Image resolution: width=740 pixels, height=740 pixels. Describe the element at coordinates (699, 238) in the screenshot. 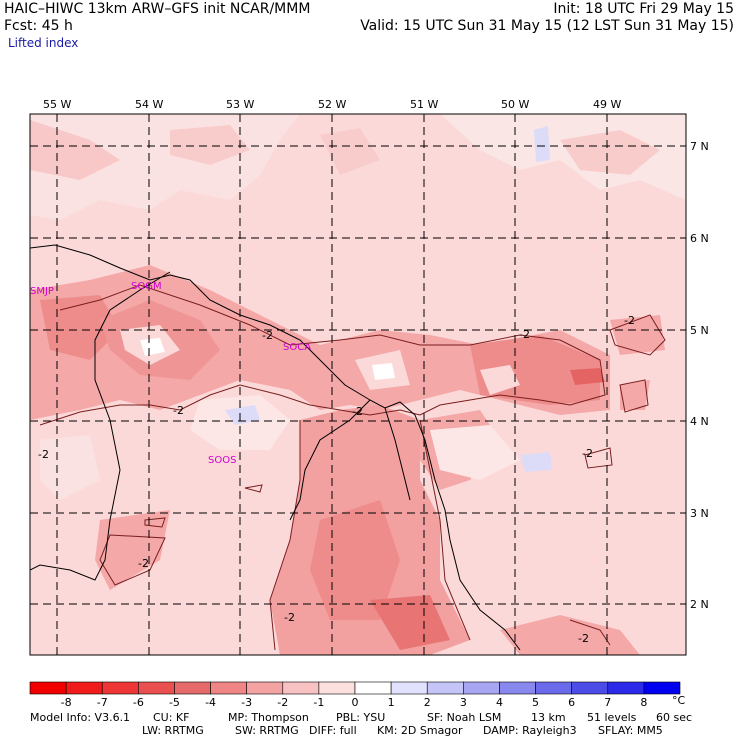

I see `lat-label: 6 N` at that location.